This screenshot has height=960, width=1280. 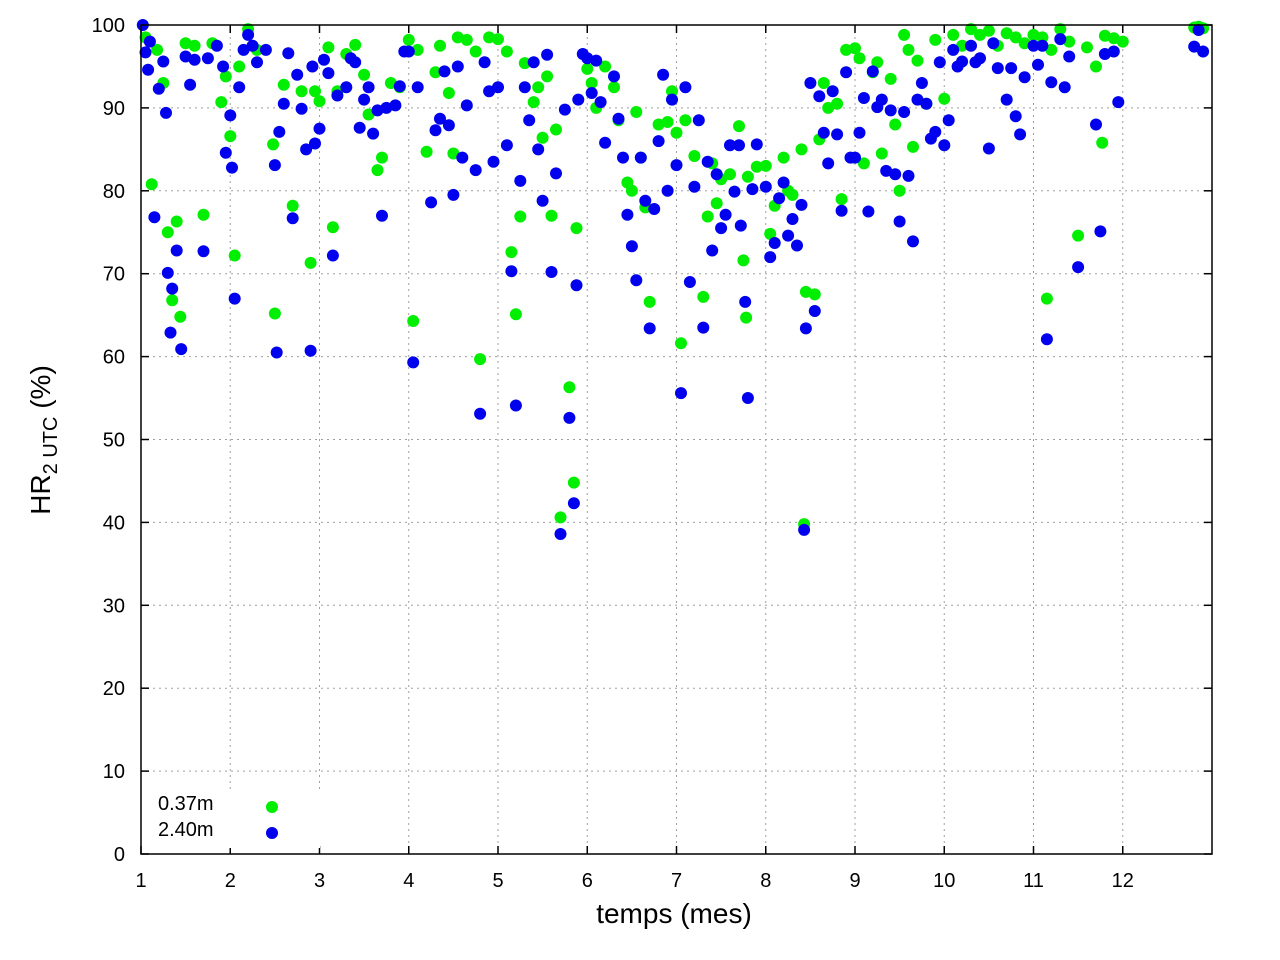 What do you see at coordinates (408, 881) in the screenshot?
I see `x-tick-label: 4` at bounding box center [408, 881].